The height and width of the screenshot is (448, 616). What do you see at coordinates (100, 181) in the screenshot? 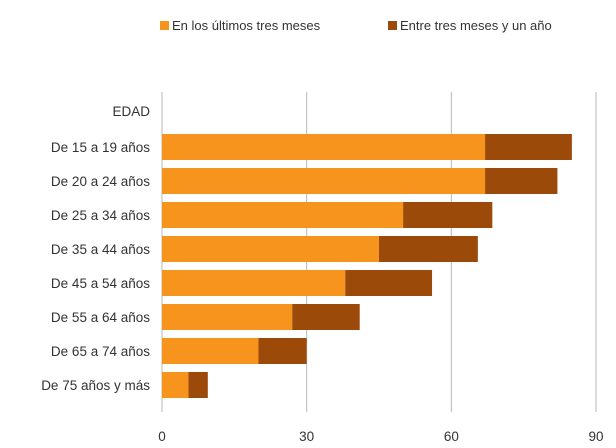
I see `category-label: De 20 a 24 años` at bounding box center [100, 181].